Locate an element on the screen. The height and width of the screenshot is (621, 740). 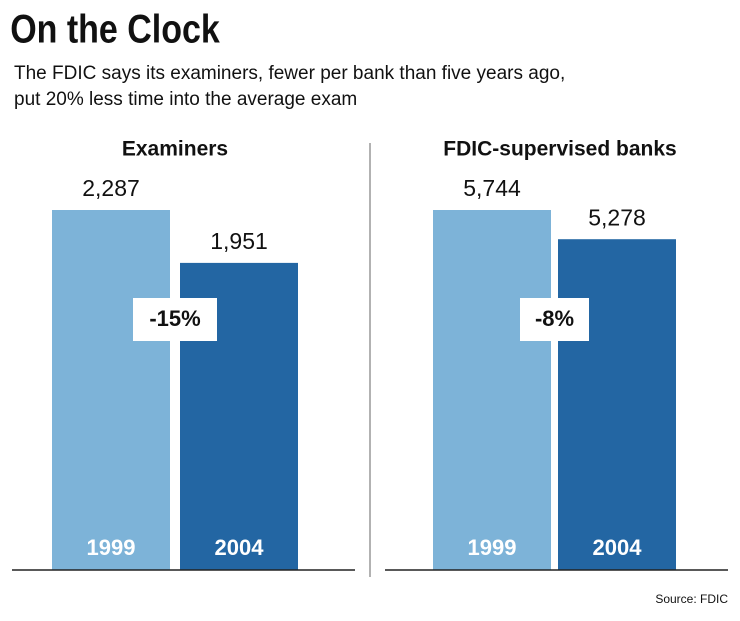
value-label: 2,287 is located at coordinates (111, 188).